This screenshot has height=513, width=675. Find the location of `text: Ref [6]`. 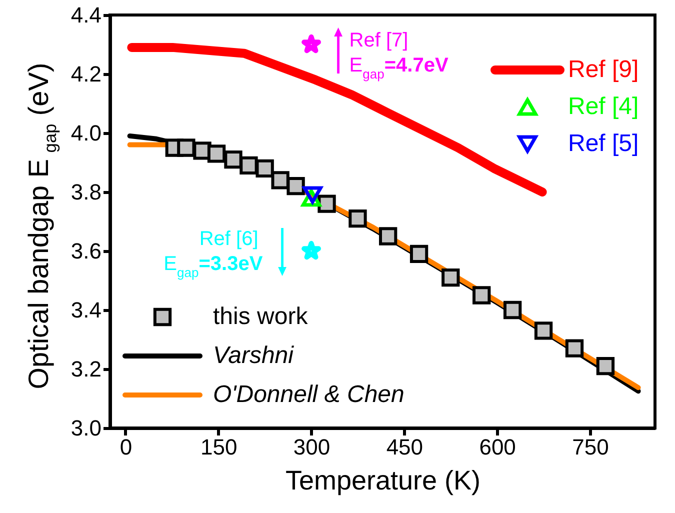

text: Ref [6] is located at coordinates (228, 239).